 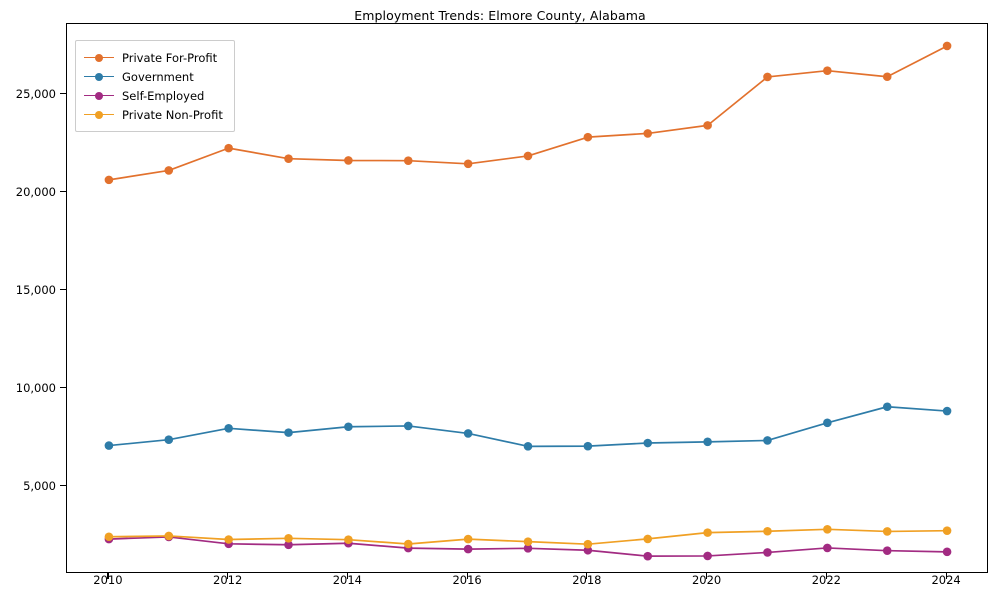 I want to click on y-axis-tick-label: 15,000, so click(x=35, y=289).